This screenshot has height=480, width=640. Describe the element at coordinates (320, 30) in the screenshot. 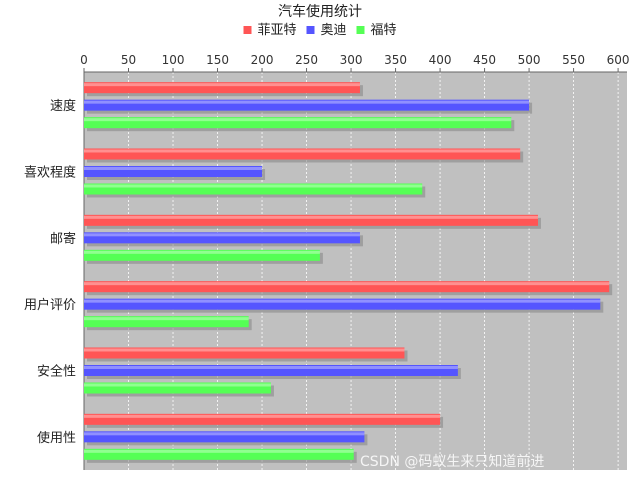

I see `legend: 菲亚特 奥迪 福特` at that location.